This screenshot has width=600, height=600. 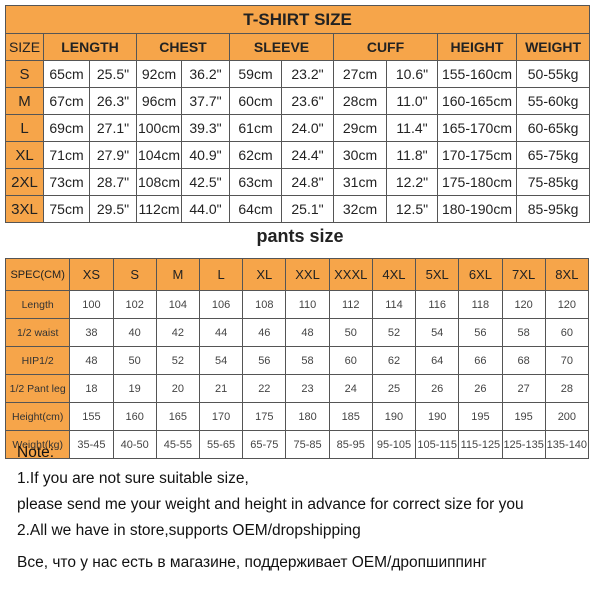 I want to click on table-cell: 32cm, so click(x=360, y=209).